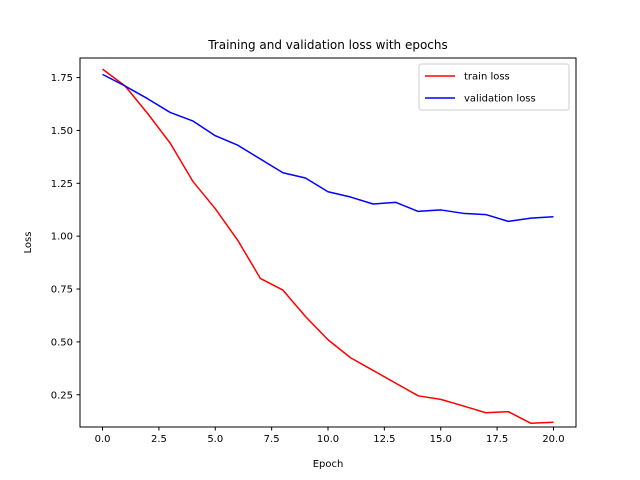  Describe the element at coordinates (500, 99) in the screenshot. I see `validation-loss-legend-label: validation loss` at that location.